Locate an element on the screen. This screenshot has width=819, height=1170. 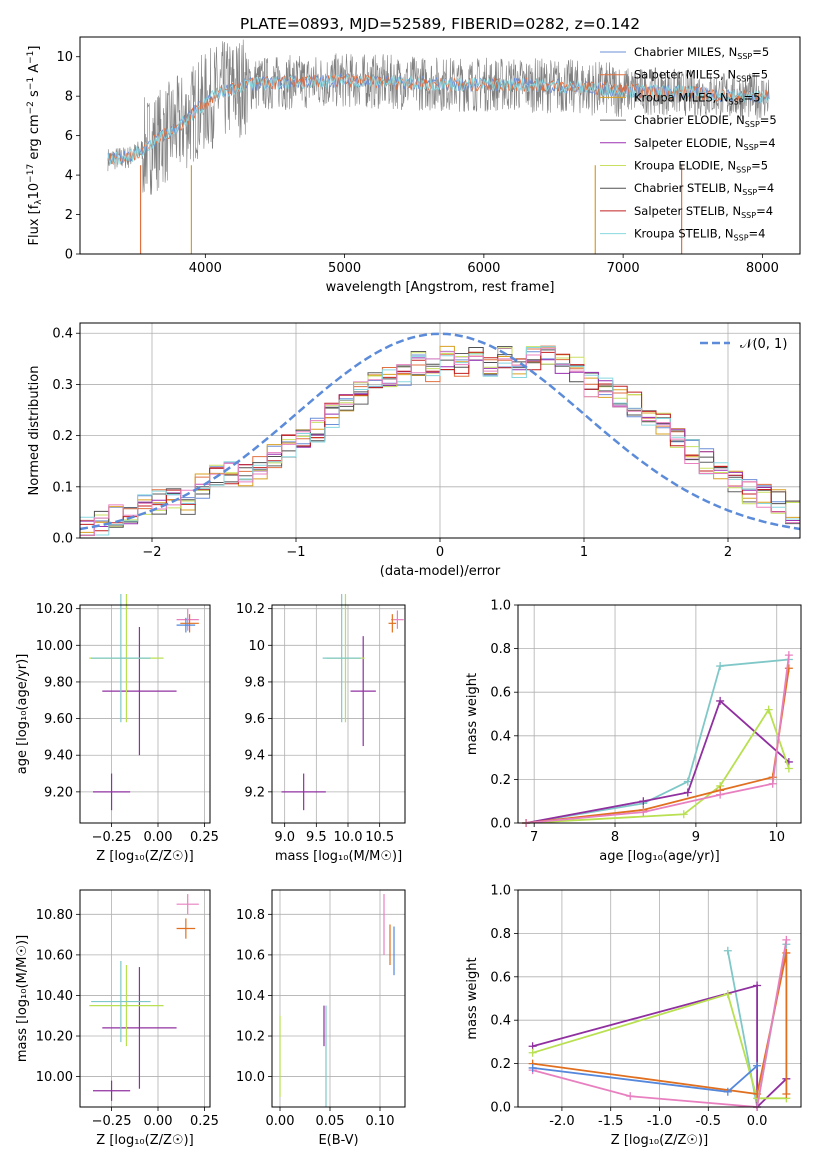
x-tick-label: 10.5 is located at coordinates (379, 837).